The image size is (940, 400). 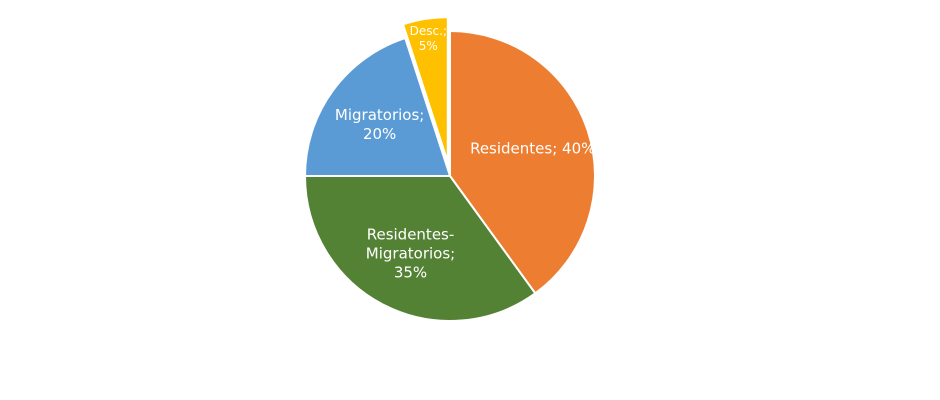 I want to click on data-label: Residentes; 40%, so click(x=533, y=148).